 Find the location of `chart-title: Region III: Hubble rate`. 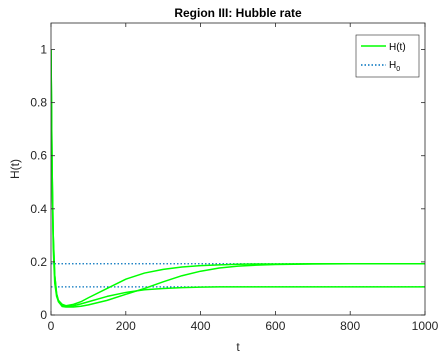

chart-title: Region III: Hubble rate is located at coordinates (238, 13).